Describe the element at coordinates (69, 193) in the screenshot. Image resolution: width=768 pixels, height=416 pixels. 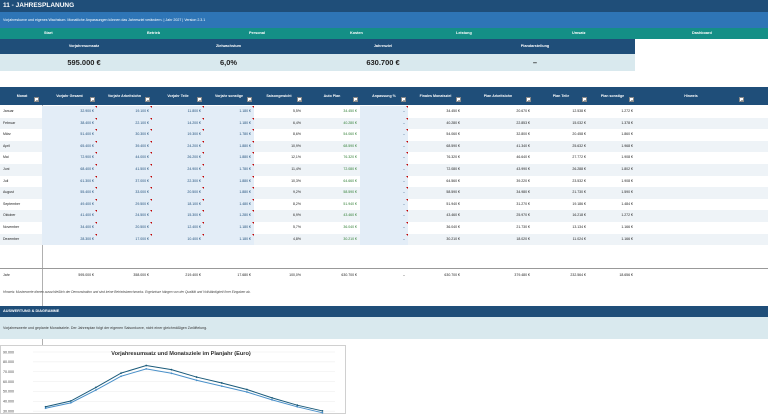
I see `table-cell: 55.400 €` at that location.